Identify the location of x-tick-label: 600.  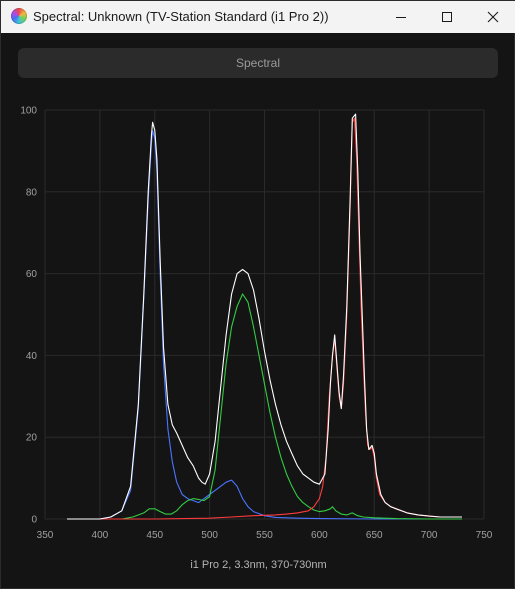
(319, 535).